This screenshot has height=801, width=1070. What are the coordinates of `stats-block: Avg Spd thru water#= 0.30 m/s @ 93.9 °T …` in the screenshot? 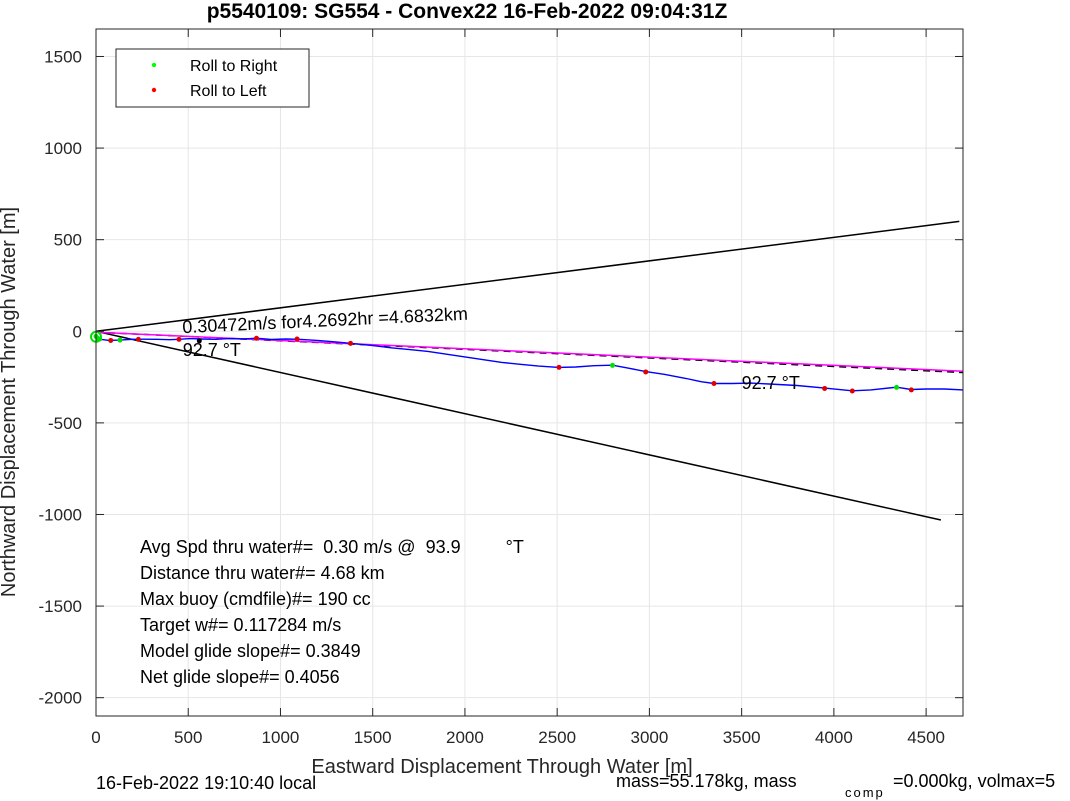 It's located at (332, 612).